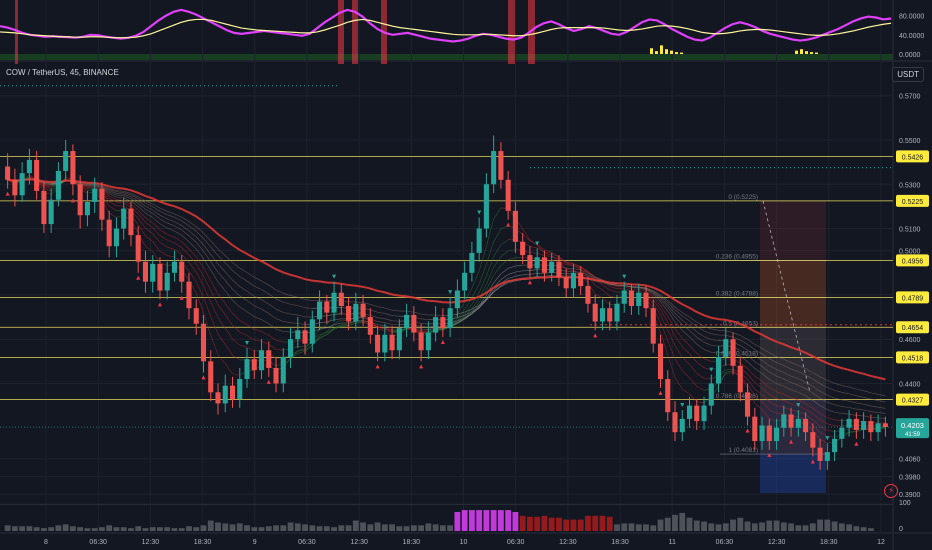 This screenshot has height=550, width=932. Describe the element at coordinates (910, 495) in the screenshot. I see `price-tick-label: 0.3900` at that location.